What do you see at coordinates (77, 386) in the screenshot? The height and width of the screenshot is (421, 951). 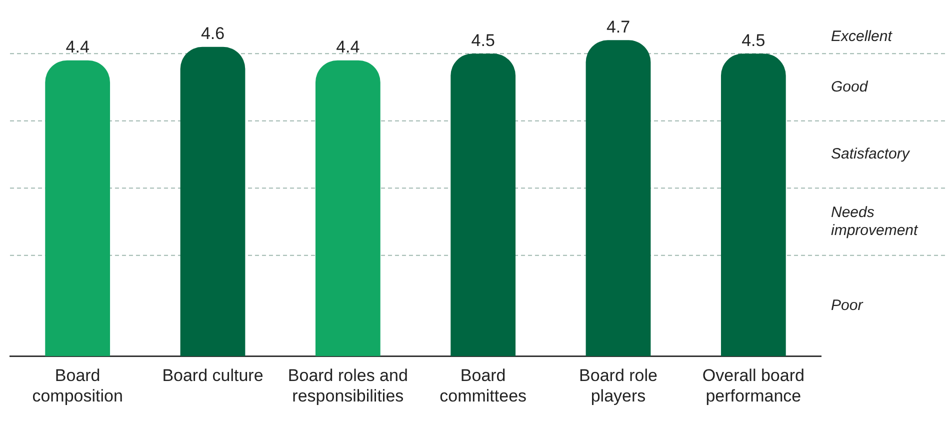 I see `x-tick-label: Board composition` at bounding box center [77, 386].